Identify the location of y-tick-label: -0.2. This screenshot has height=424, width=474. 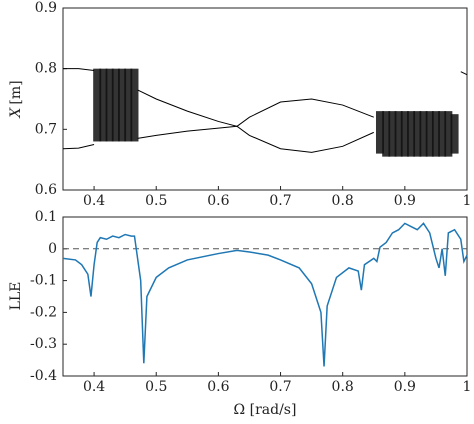
(43, 312).